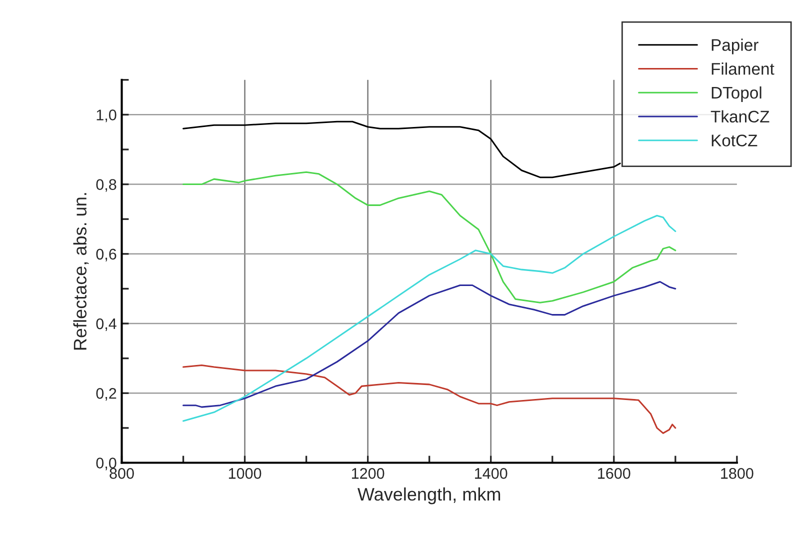  Describe the element at coordinates (491, 473) in the screenshot. I see `x-tick-label: 1400` at that location.